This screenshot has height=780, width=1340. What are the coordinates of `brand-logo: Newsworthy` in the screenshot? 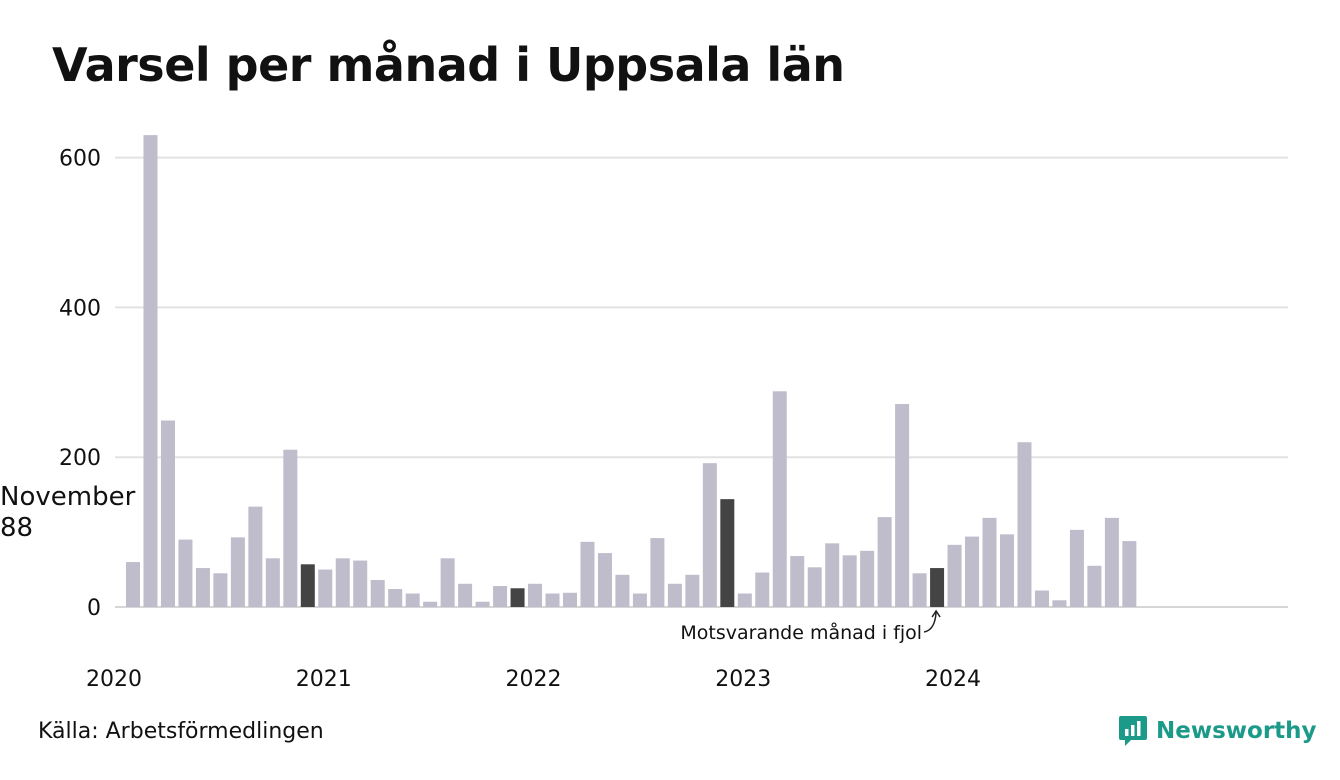 It's located at (1217, 731).